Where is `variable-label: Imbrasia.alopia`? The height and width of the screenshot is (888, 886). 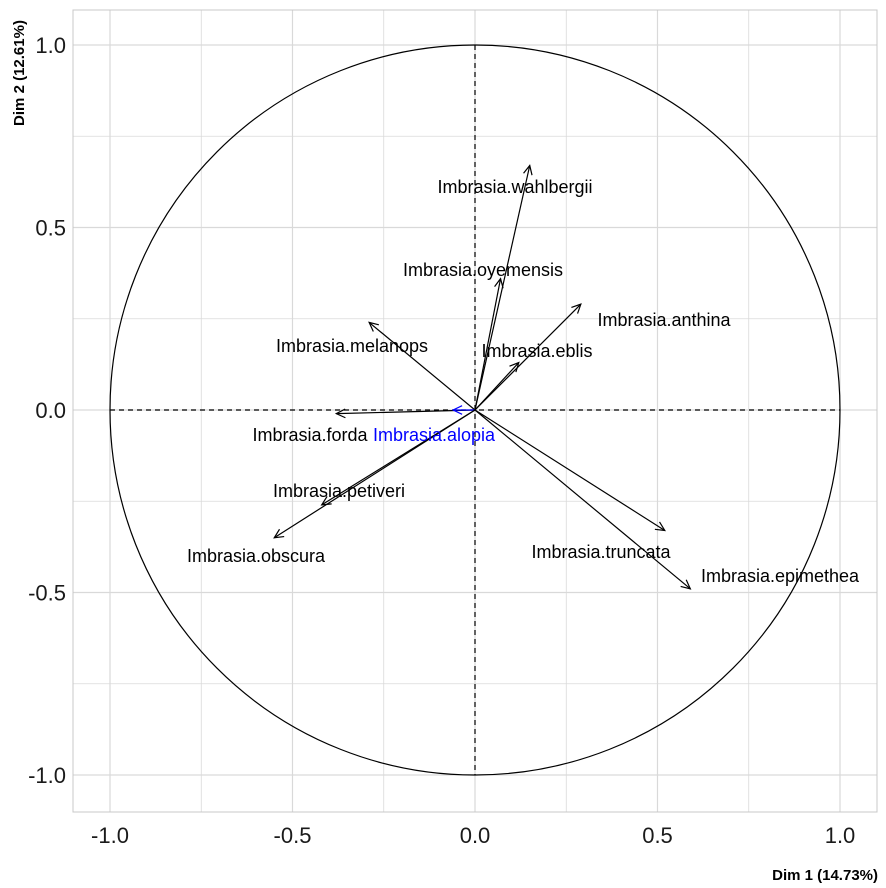
variable-label: Imbrasia.alopia is located at coordinates (434, 435).